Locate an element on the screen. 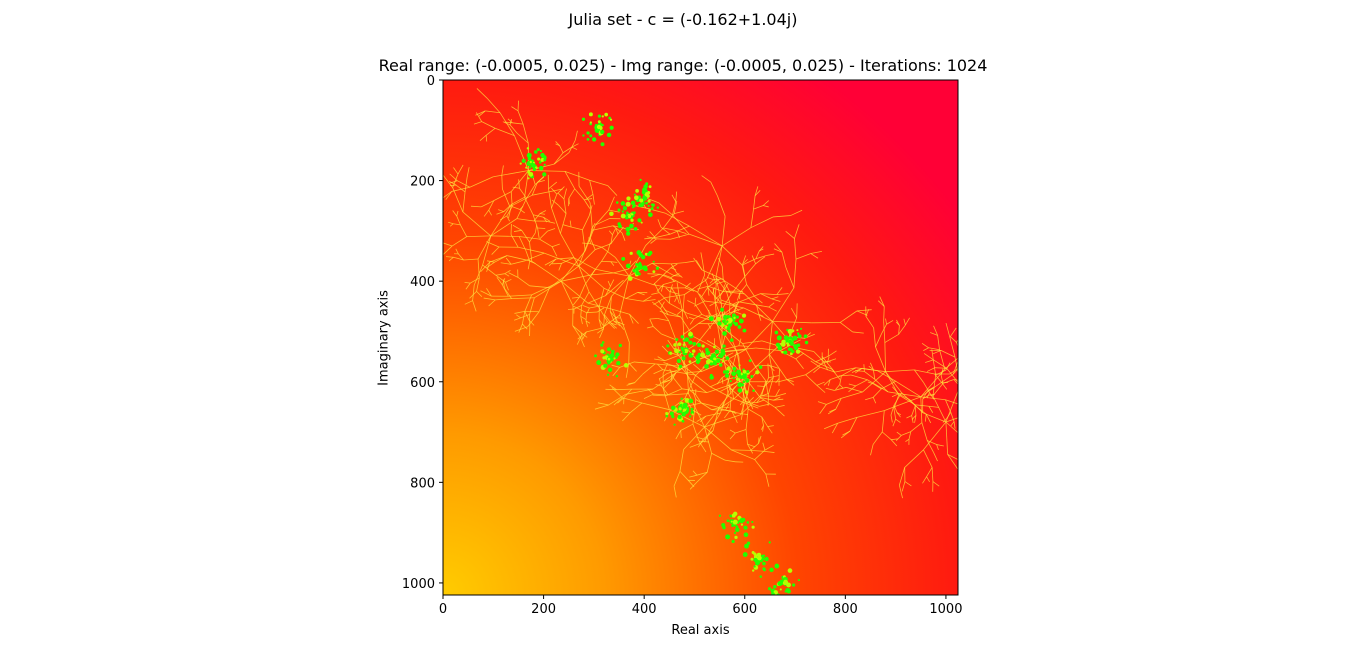  x-axis-label: Real axis is located at coordinates (700, 630).